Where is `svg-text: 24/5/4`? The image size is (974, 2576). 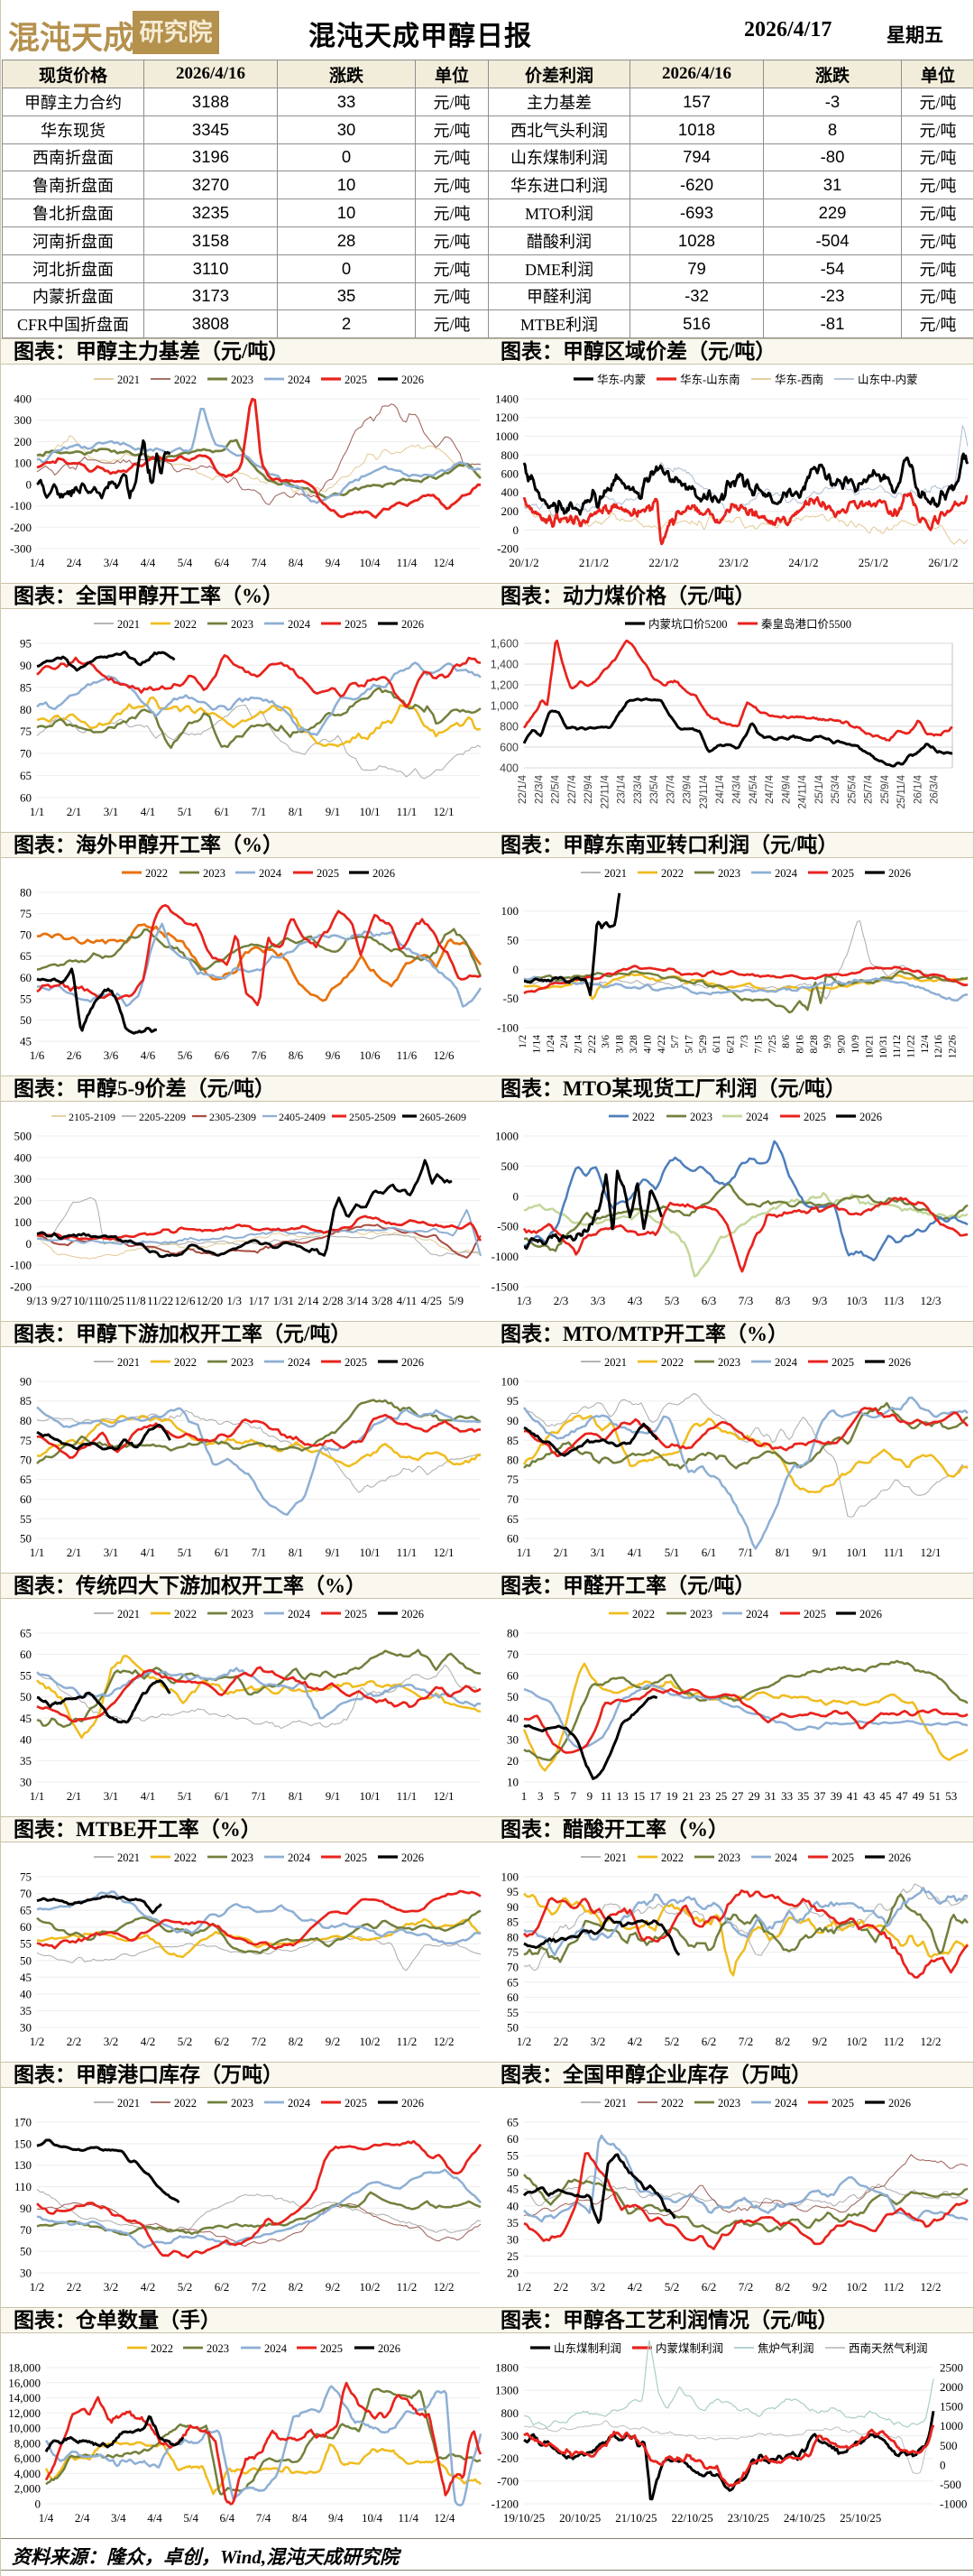 svg-text: 24/5/4 is located at coordinates (754, 789).